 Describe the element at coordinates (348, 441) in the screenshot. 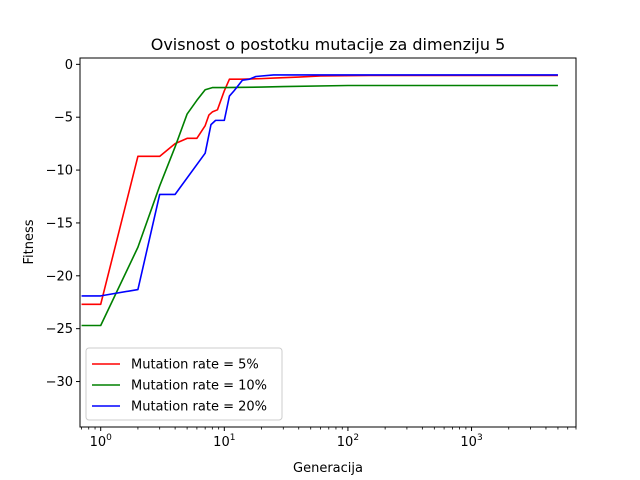

I see `x-tick-label: 10²` at that location.